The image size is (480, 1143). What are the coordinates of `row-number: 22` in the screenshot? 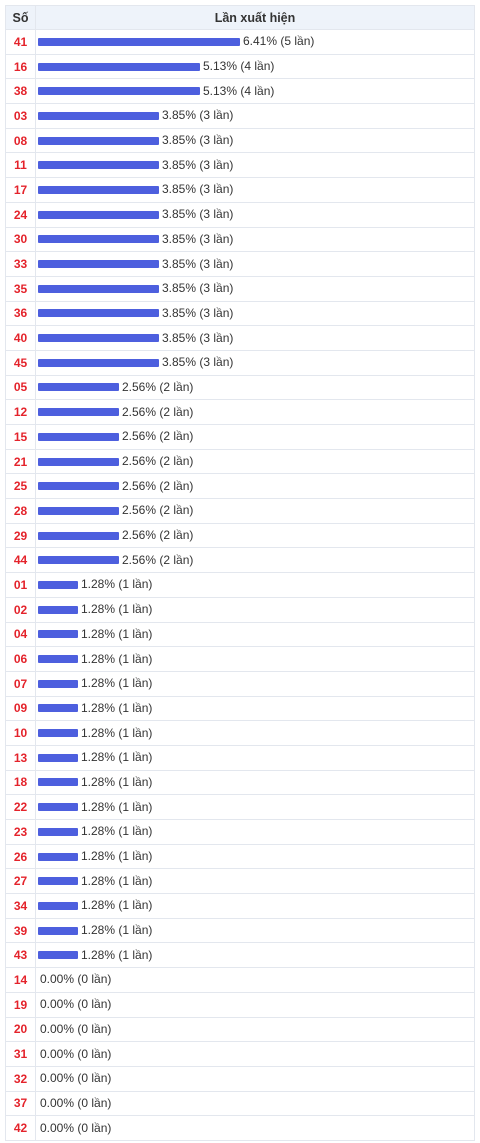 It's located at (20, 807).